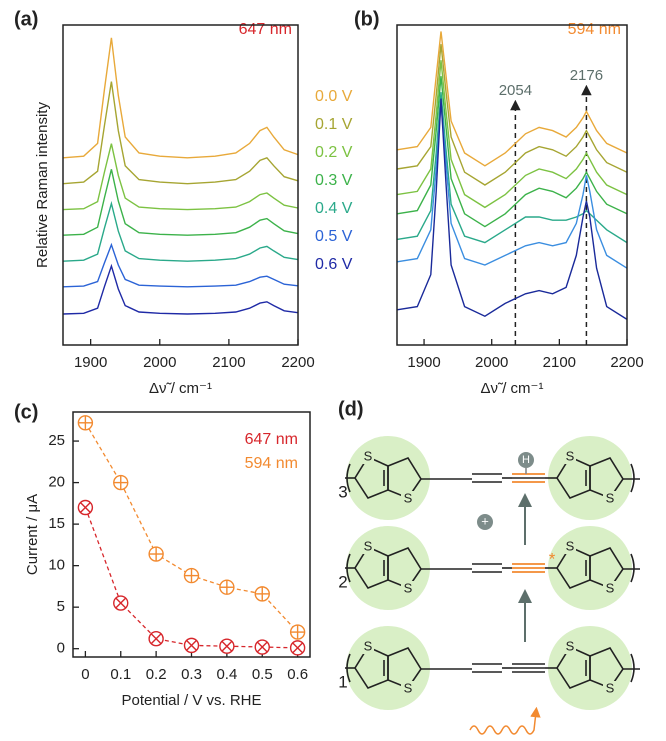 The width and height of the screenshot is (666, 741). I want to click on panel-label: (d), so click(351, 409).